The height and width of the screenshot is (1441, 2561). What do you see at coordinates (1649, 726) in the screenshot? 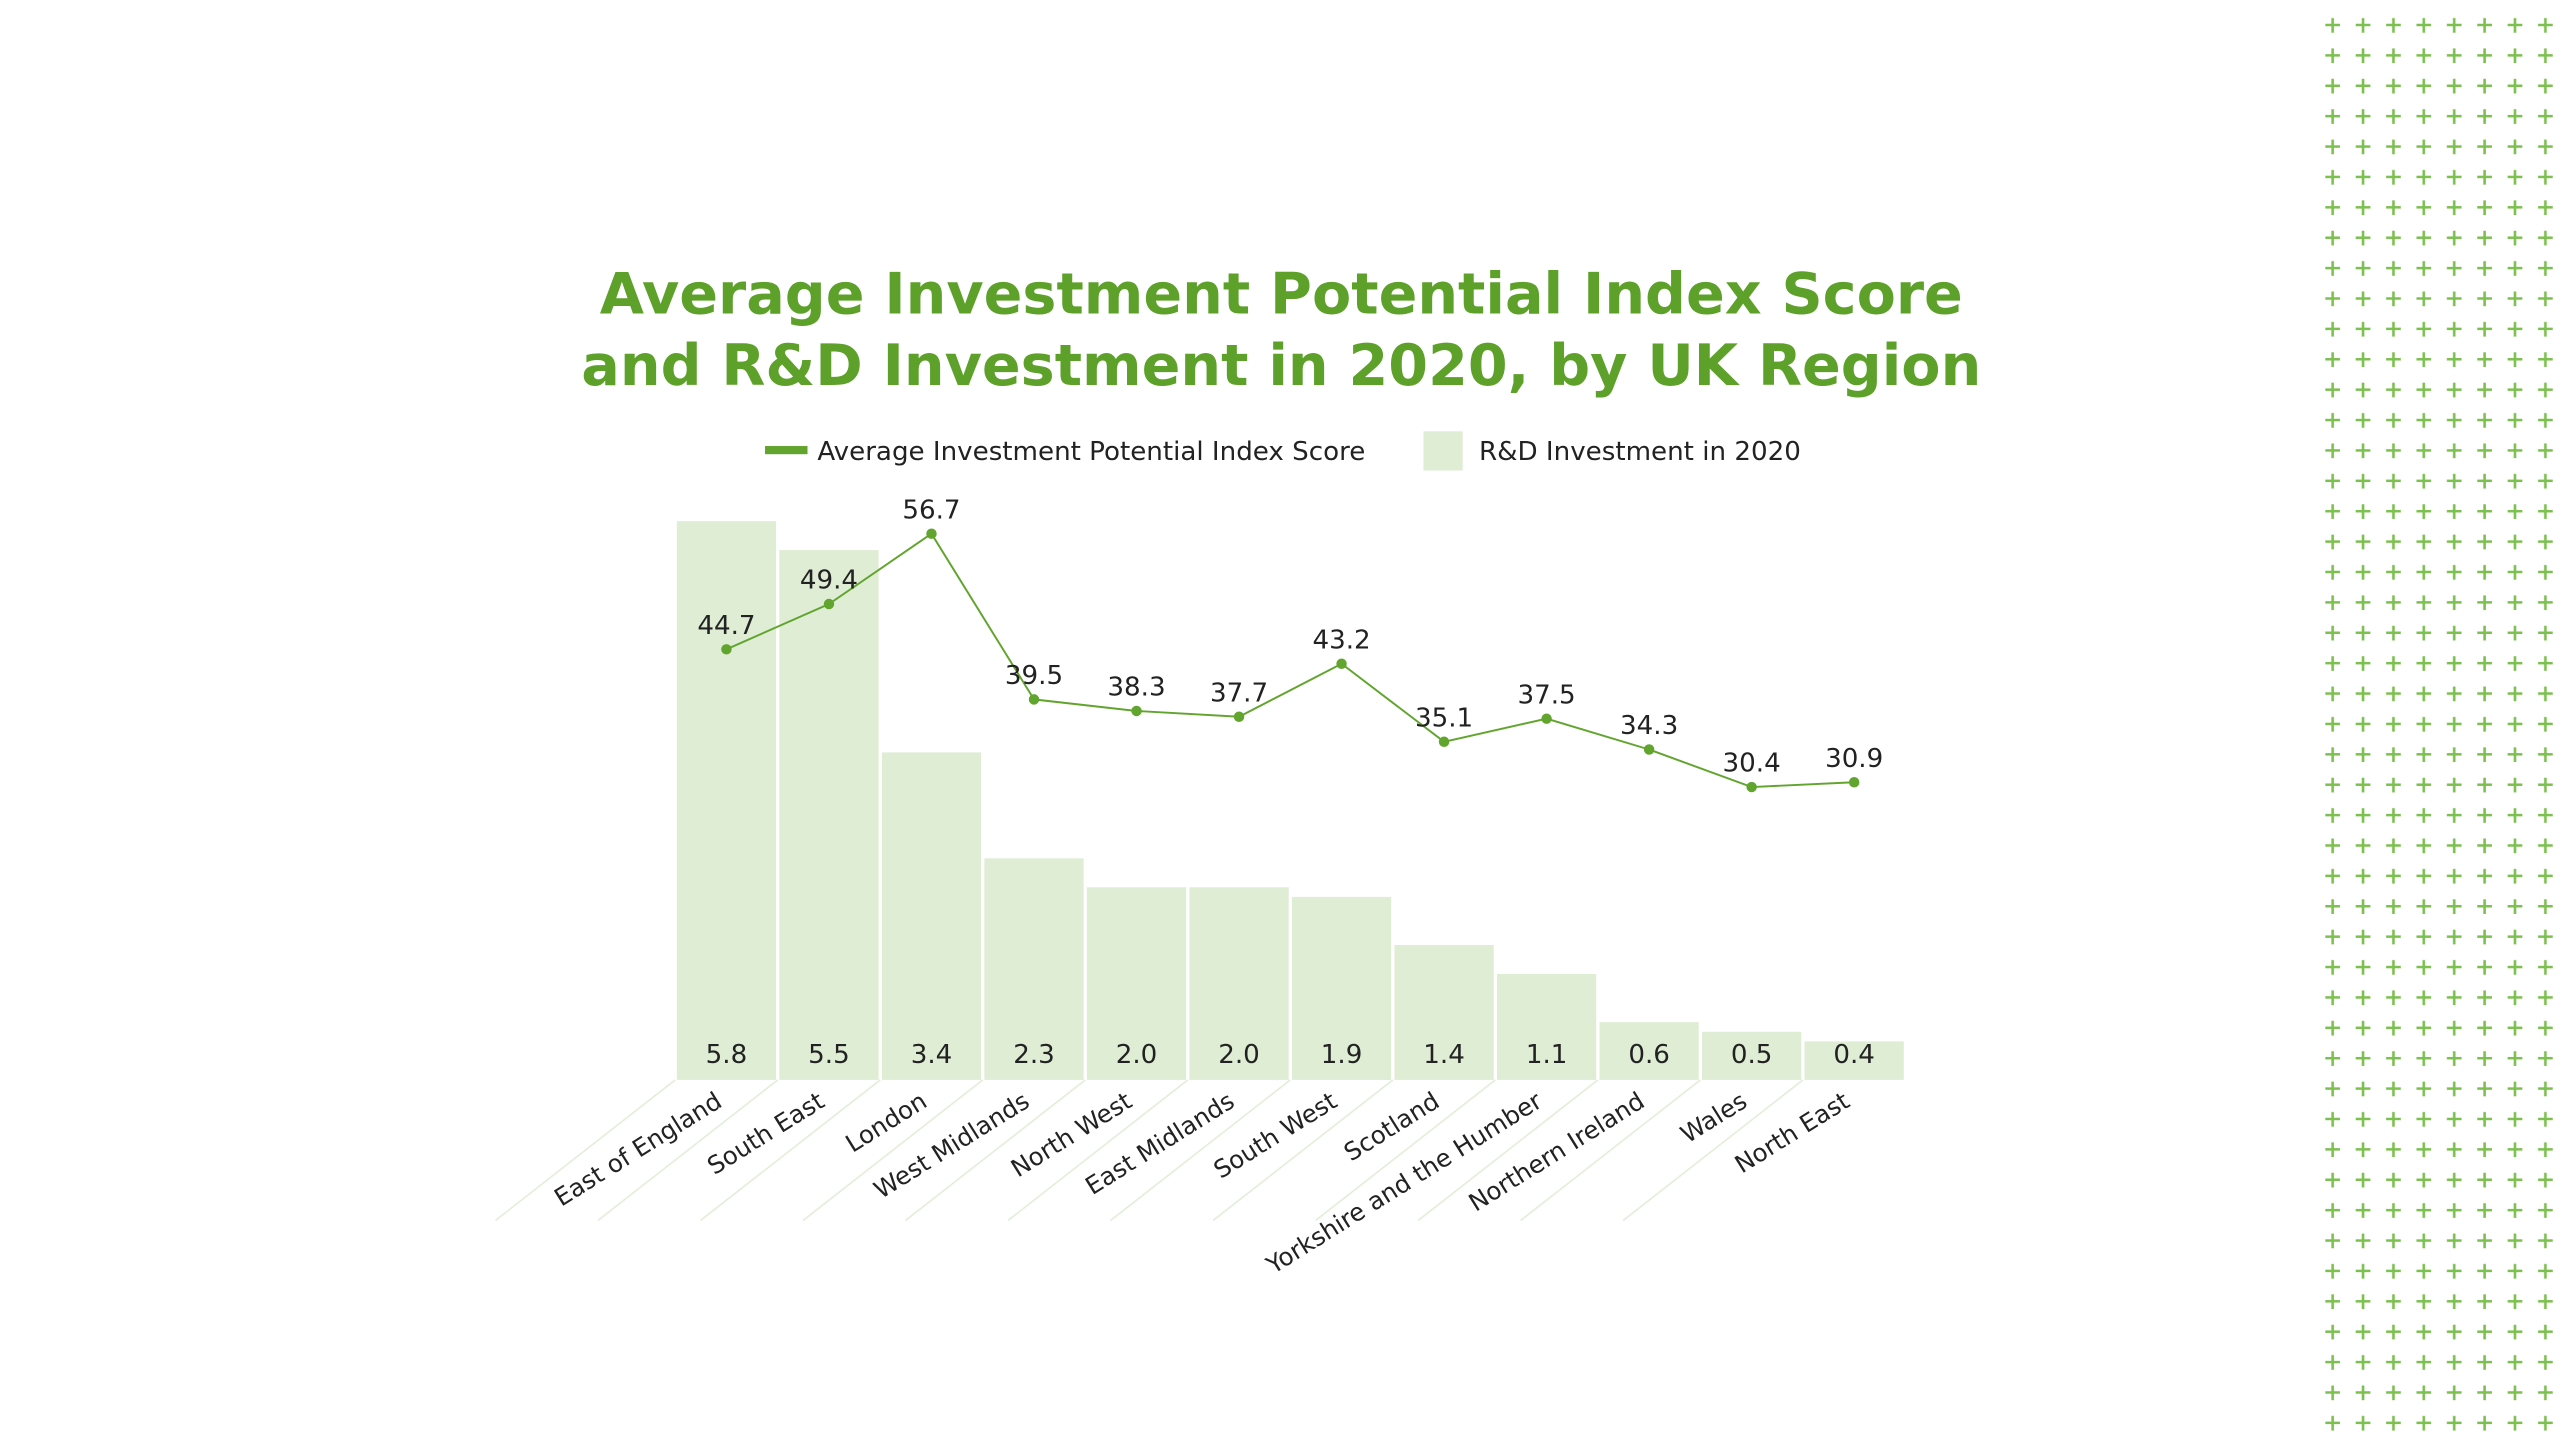
I see `line-value-label: 34.3` at bounding box center [1649, 726].